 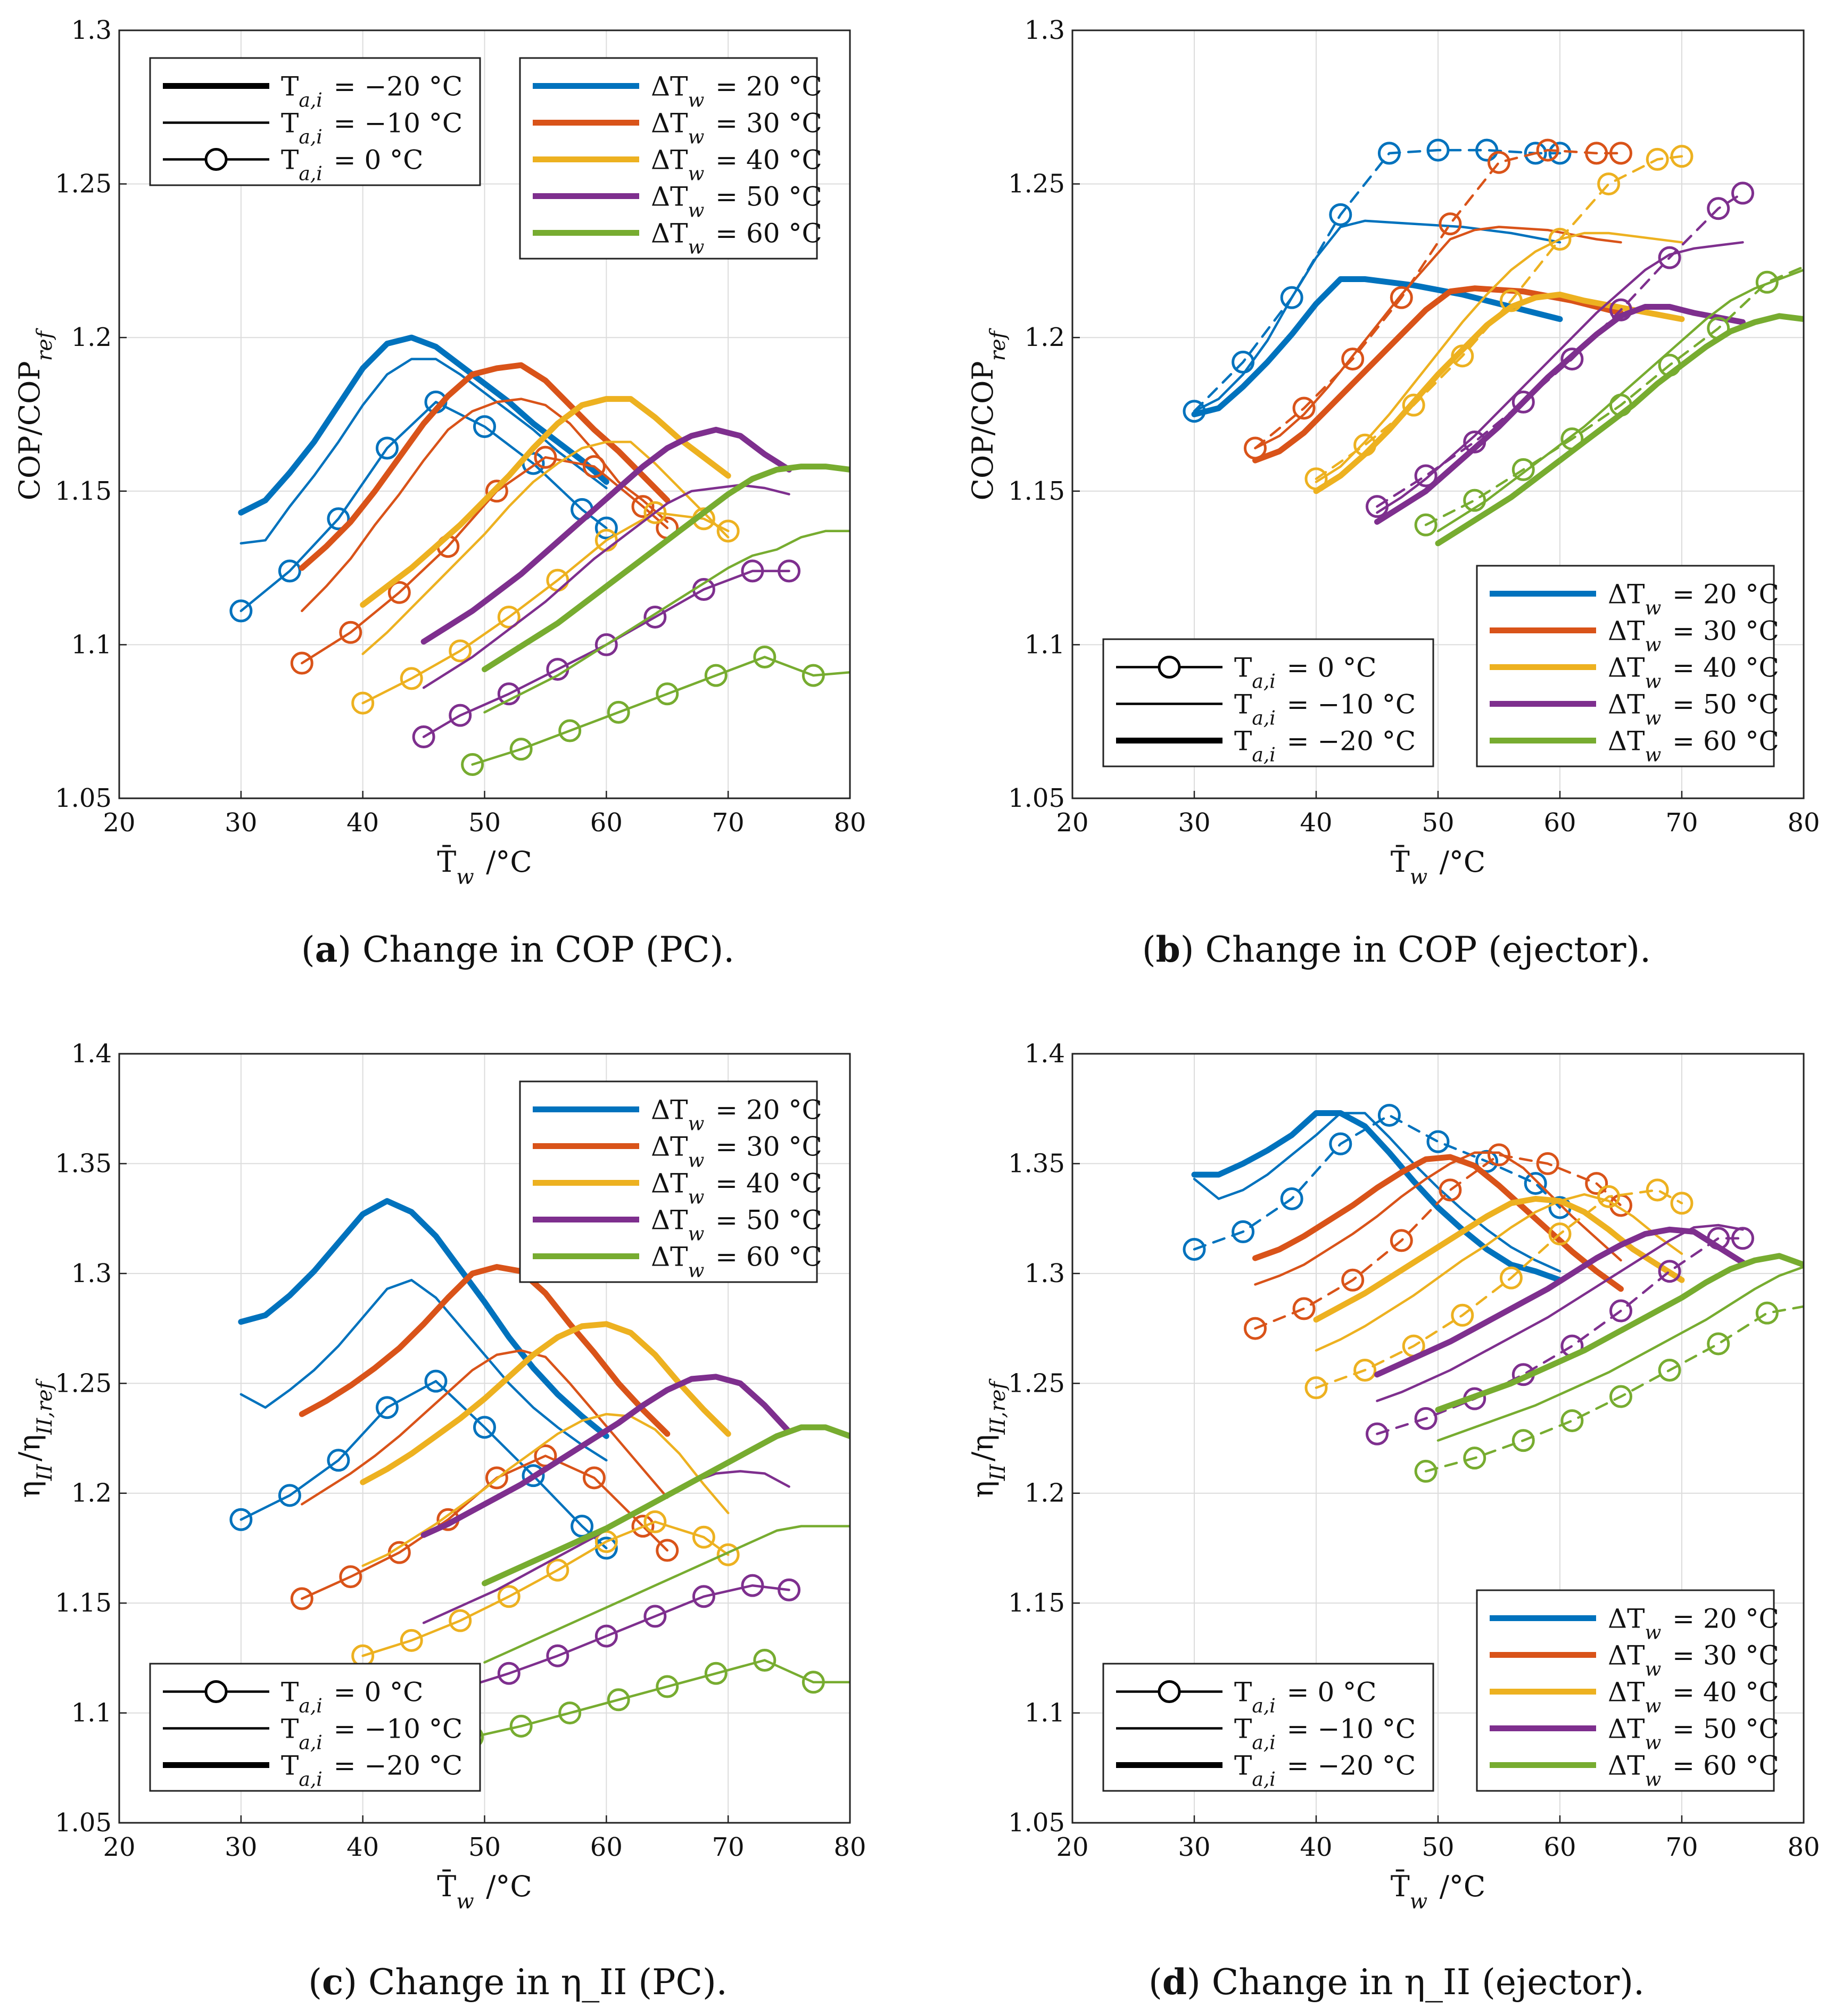 What do you see at coordinates (35, 414) in the screenshot?
I see `y-axis-label: COP/COPref` at bounding box center [35, 414].